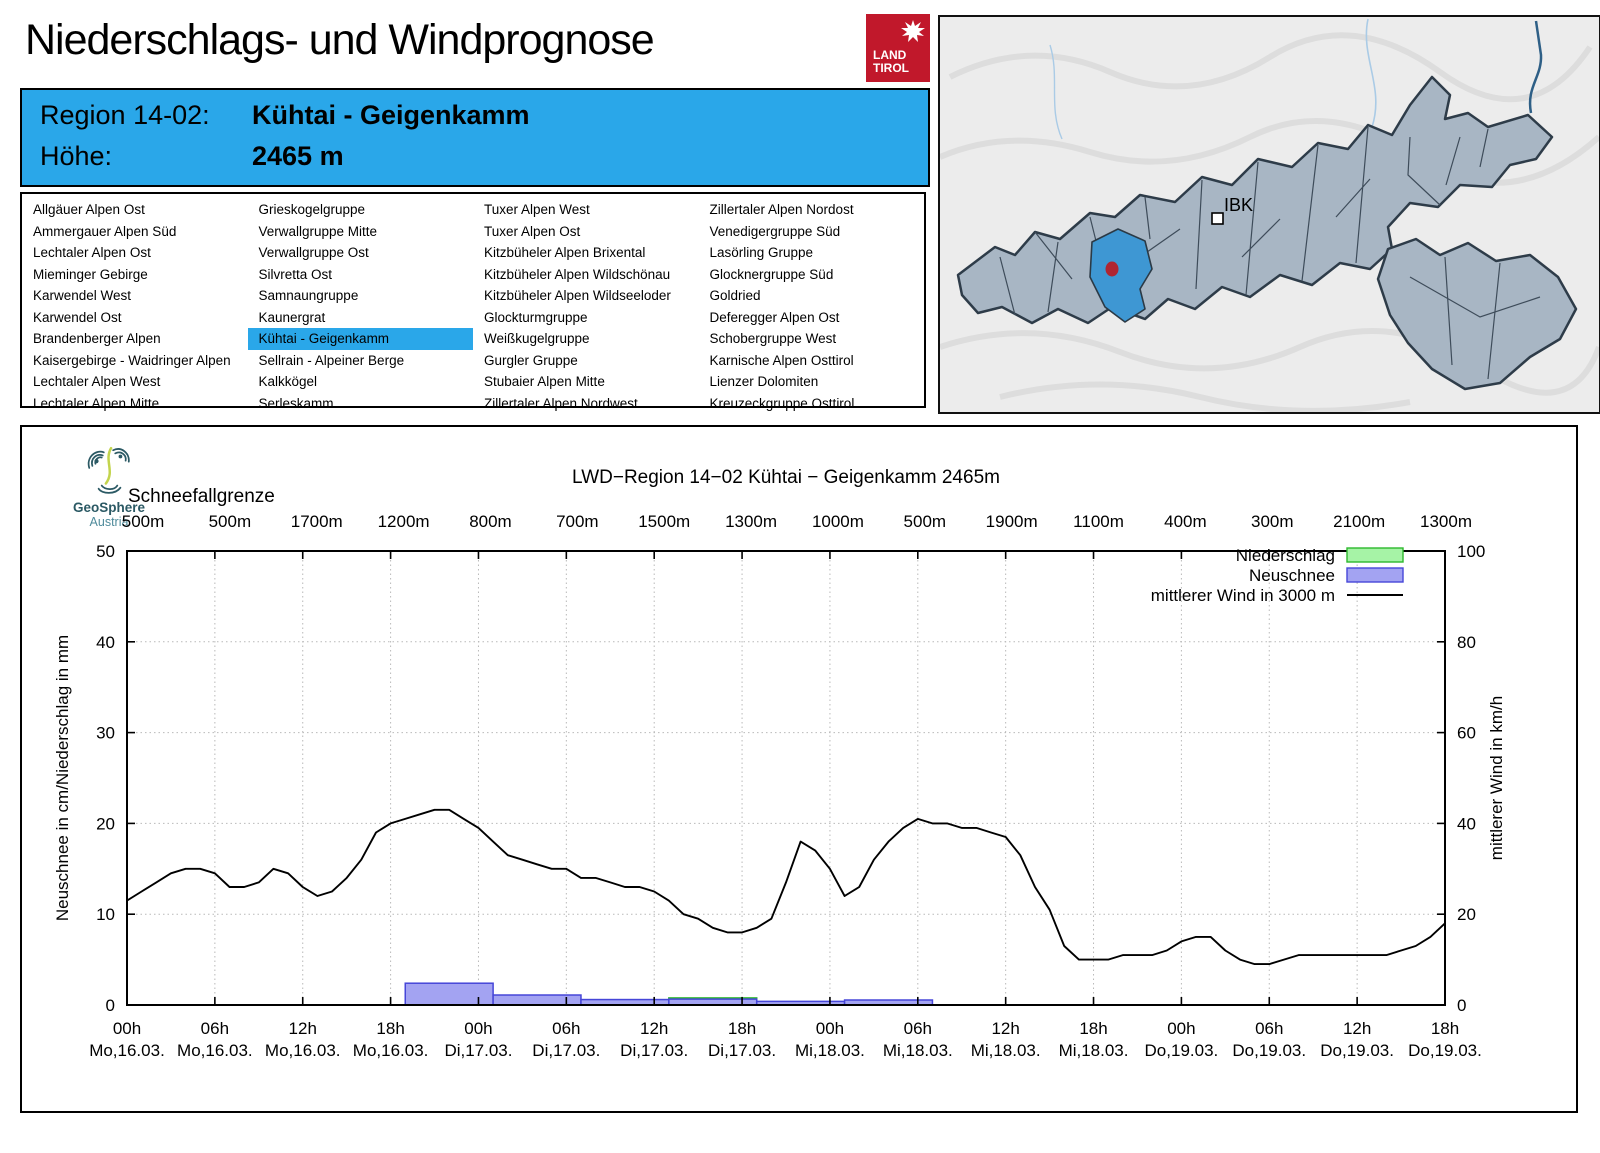 The image size is (1600, 1153). What do you see at coordinates (296, 403) in the screenshot?
I see `region-list-item: Serleskamm` at bounding box center [296, 403].